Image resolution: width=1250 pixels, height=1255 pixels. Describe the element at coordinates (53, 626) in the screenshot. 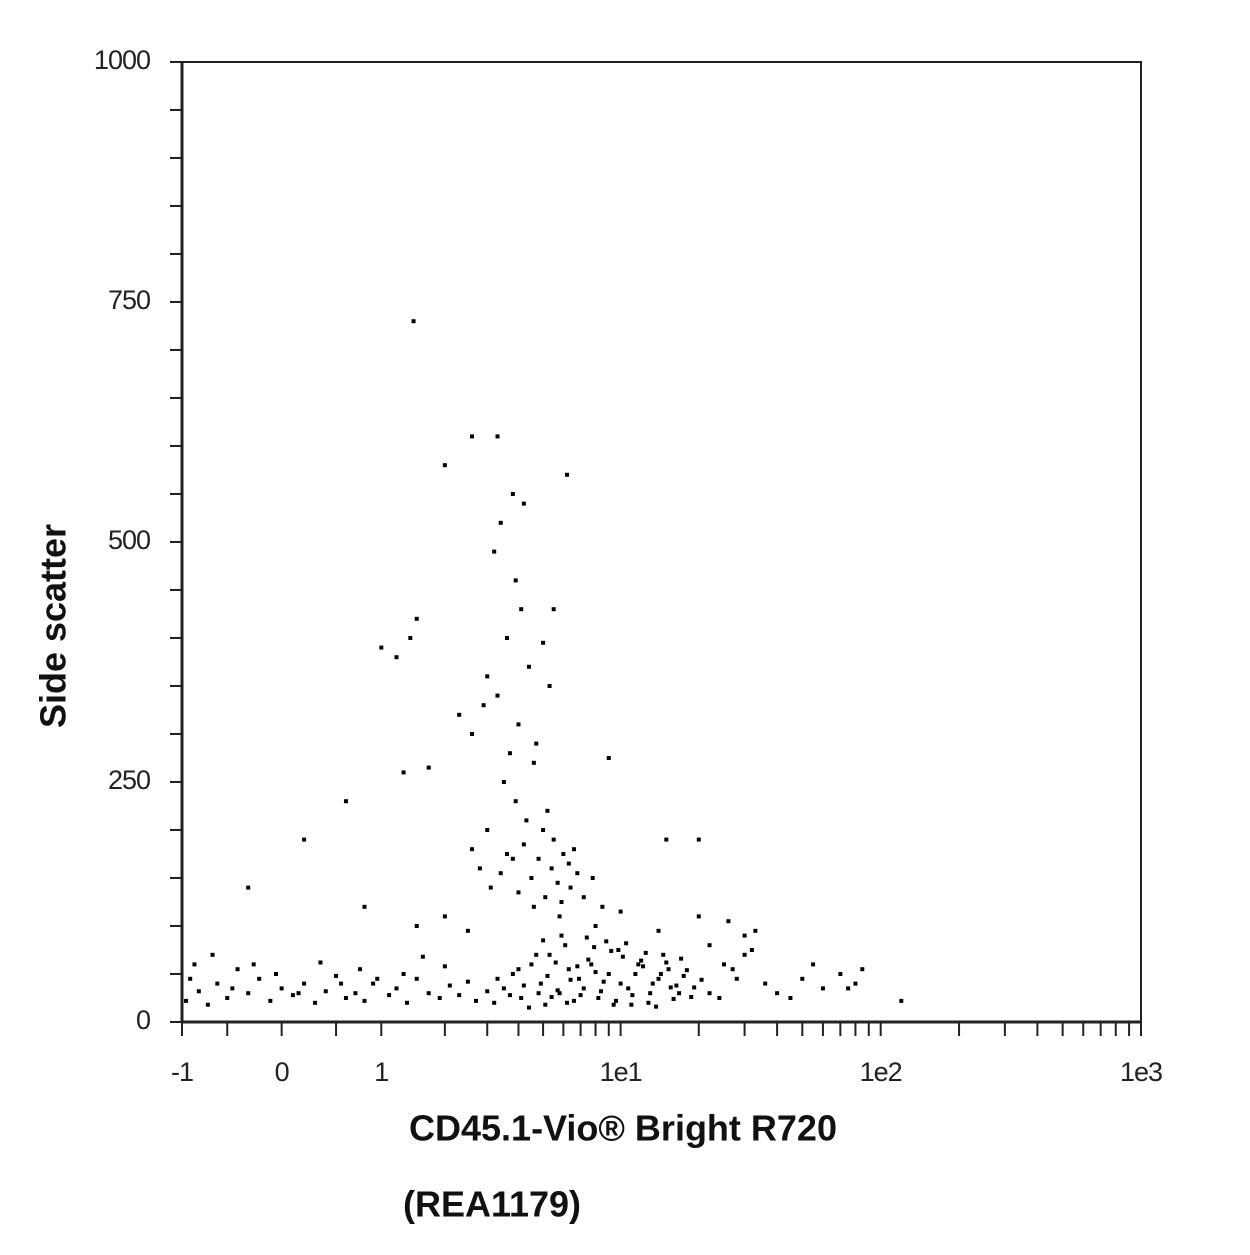

I see `y-axis-title: Side scatter` at that location.